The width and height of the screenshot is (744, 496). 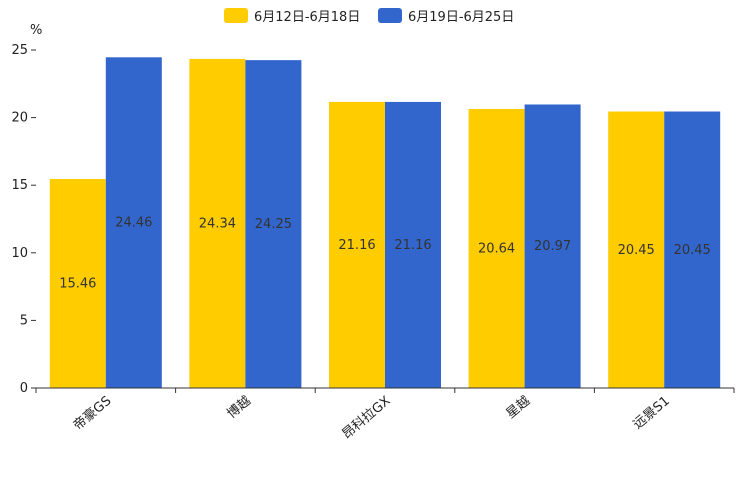 What do you see at coordinates (24, 388) in the screenshot?
I see `y-tick-label: 0` at bounding box center [24, 388].